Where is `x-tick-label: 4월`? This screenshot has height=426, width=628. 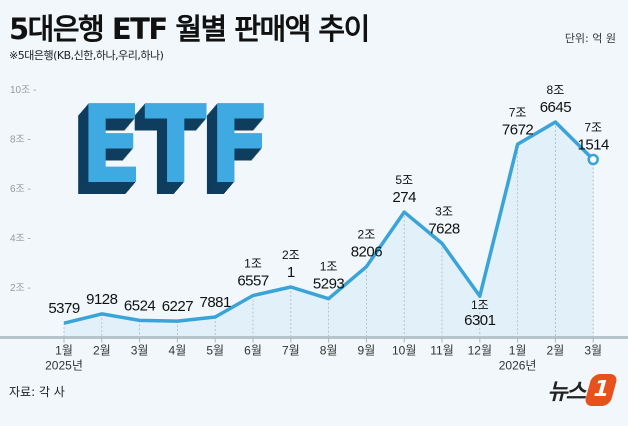 x-tick-label: 4월 is located at coordinates (178, 351).